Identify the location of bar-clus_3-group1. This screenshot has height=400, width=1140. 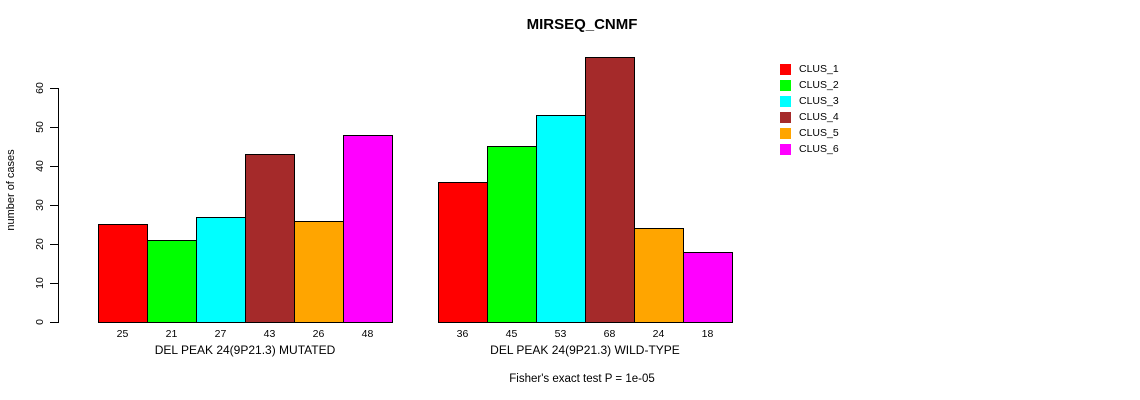
(221, 270).